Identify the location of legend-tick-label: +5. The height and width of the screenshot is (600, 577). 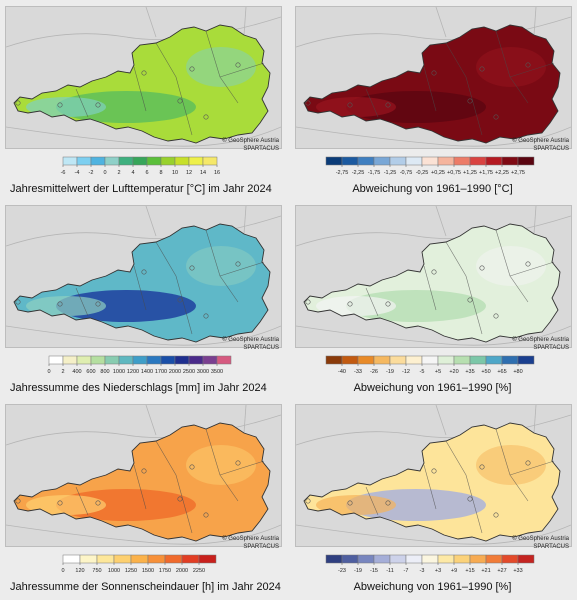
(438, 372).